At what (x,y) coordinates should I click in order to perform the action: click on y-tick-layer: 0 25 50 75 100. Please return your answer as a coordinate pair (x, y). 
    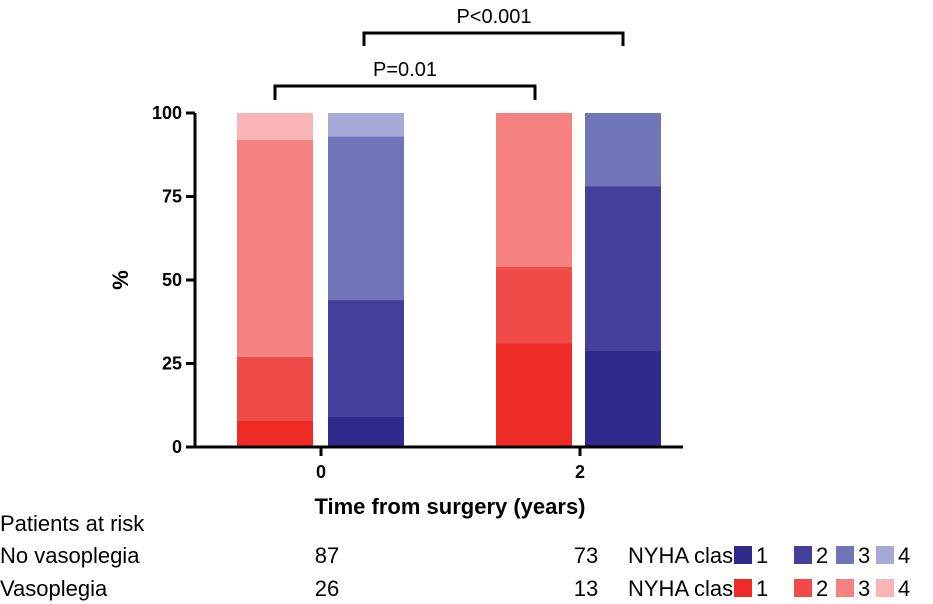
    Looking at the image, I should click on (173, 280).